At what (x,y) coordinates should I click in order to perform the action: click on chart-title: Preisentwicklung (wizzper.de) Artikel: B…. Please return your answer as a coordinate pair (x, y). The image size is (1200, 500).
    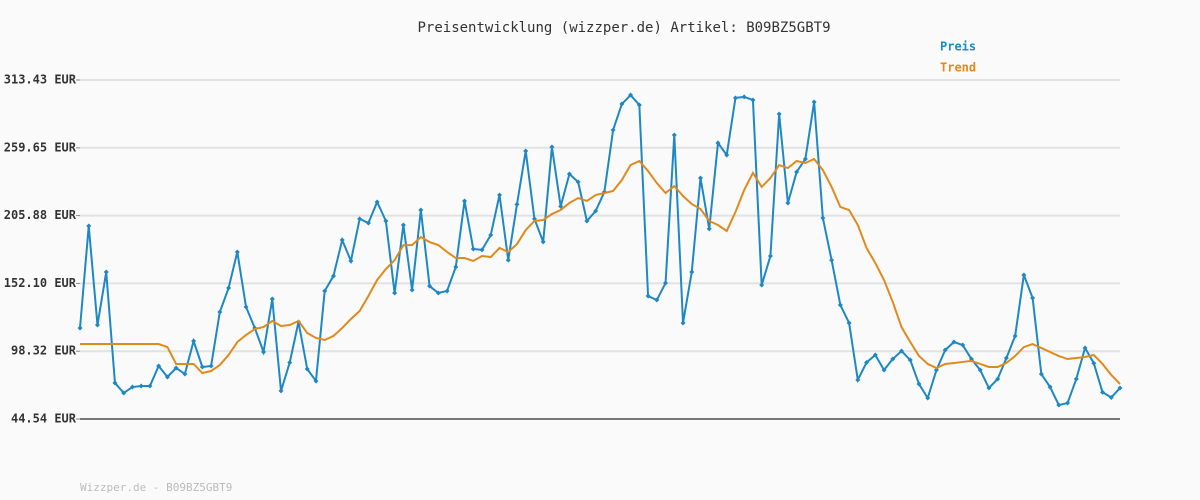
    Looking at the image, I should click on (623, 28).